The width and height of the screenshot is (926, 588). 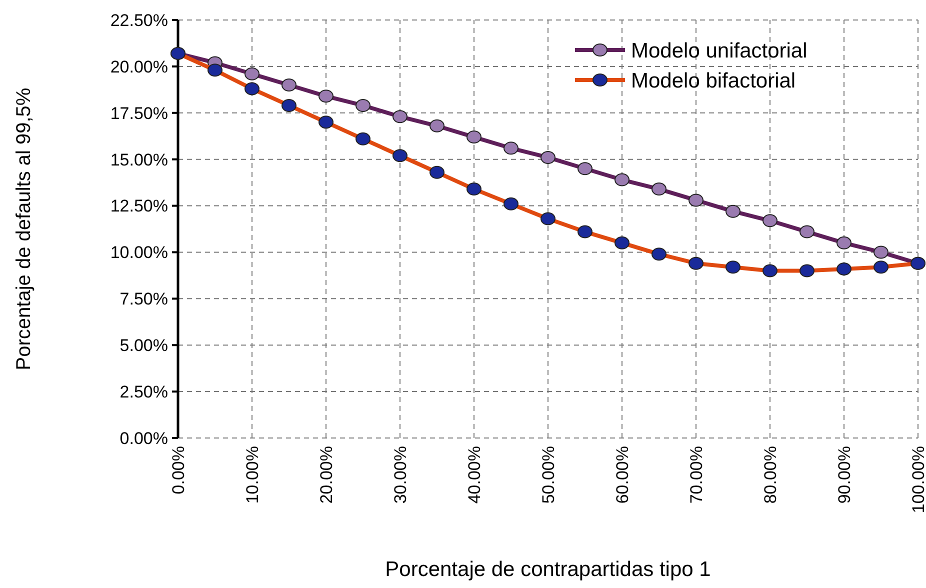 I want to click on y-tick-label: 20.00%, so click(x=139, y=66).